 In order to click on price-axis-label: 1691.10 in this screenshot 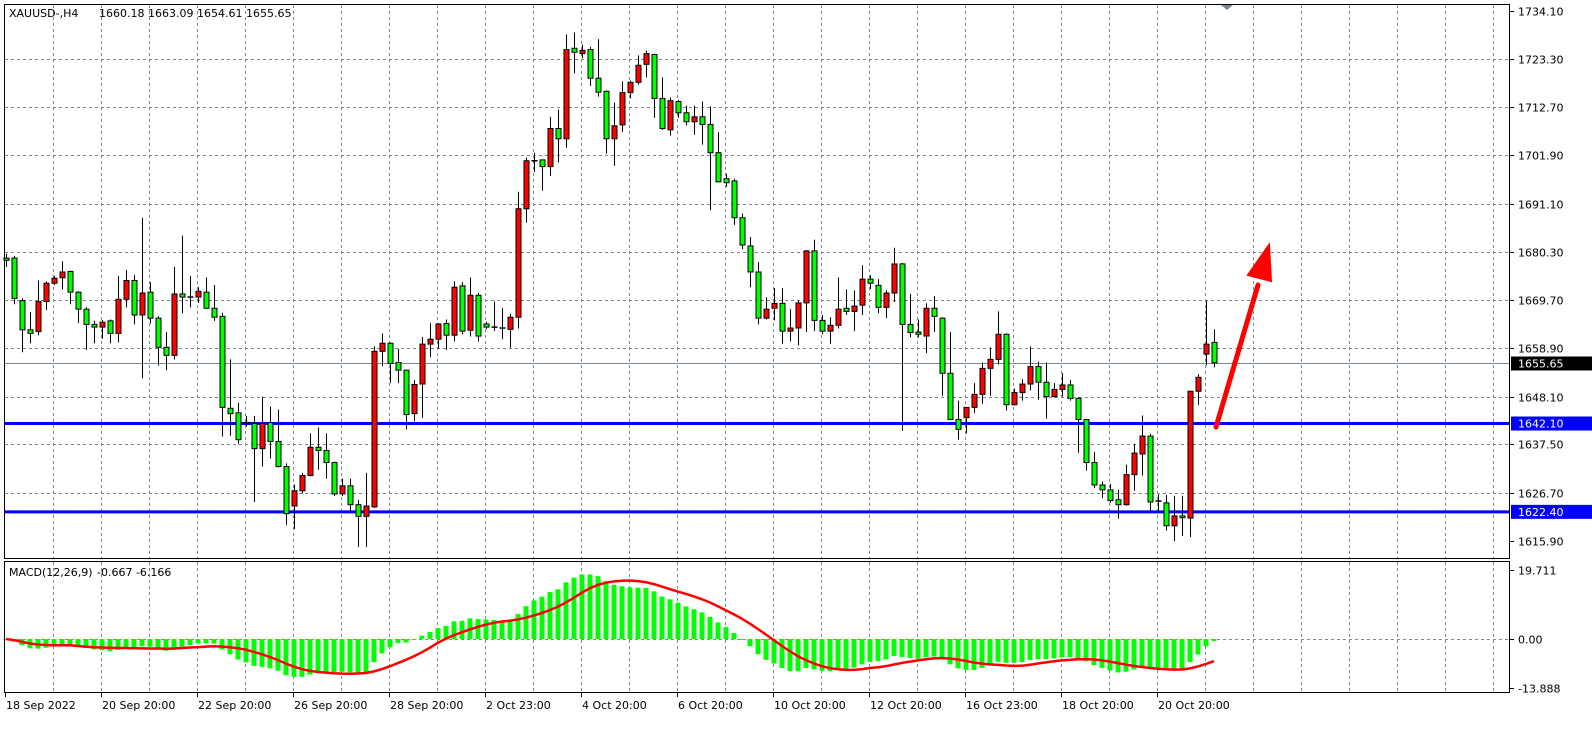, I will do `click(1541, 205)`.